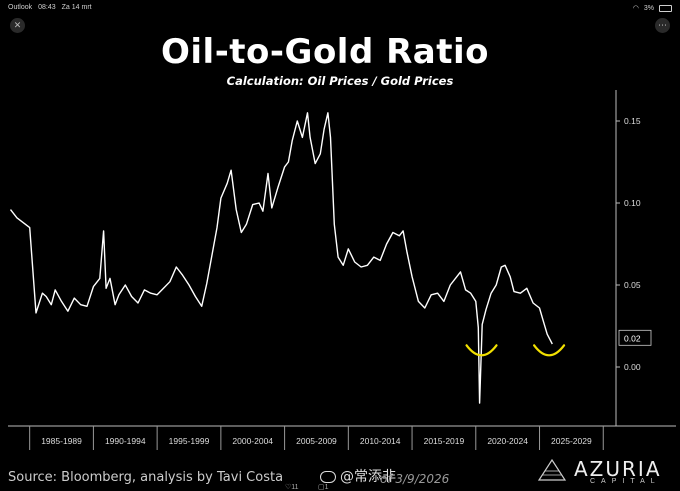 The height and width of the screenshot is (491, 680). What do you see at coordinates (76, 7) in the screenshot?
I see `status-date: Za 14 mrt` at bounding box center [76, 7].